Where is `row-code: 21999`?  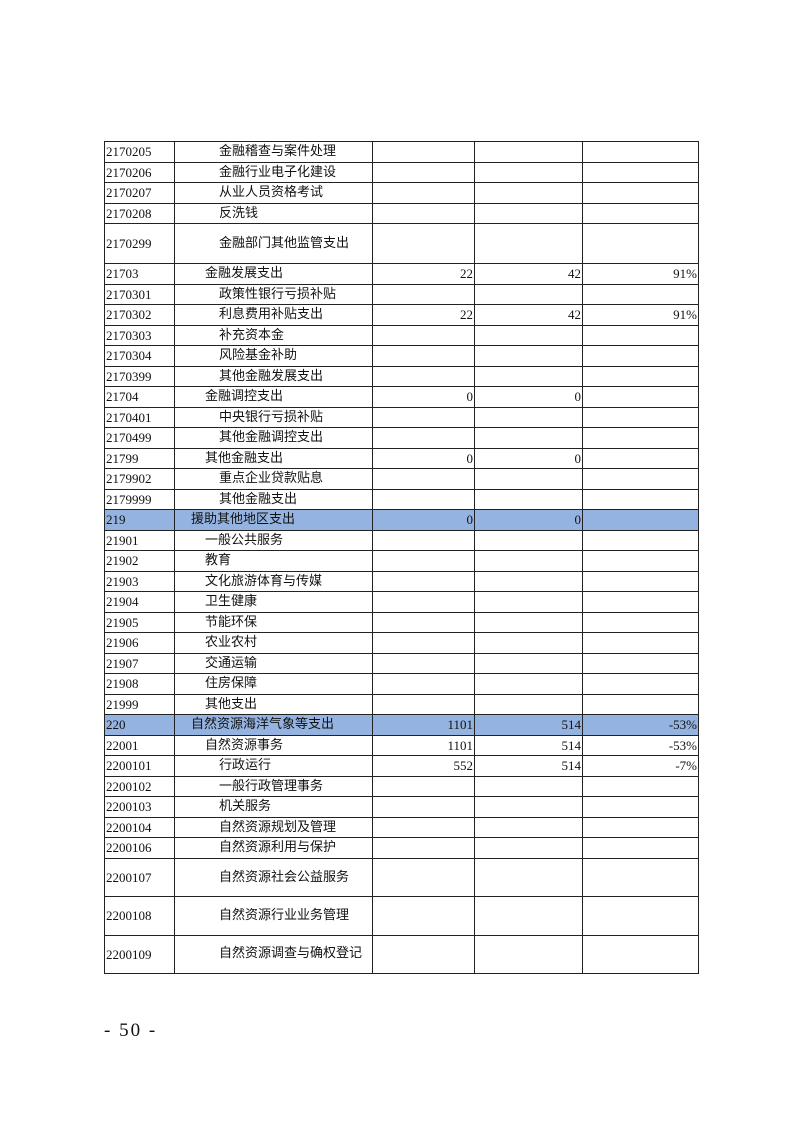 row-code: 21999 is located at coordinates (139, 704).